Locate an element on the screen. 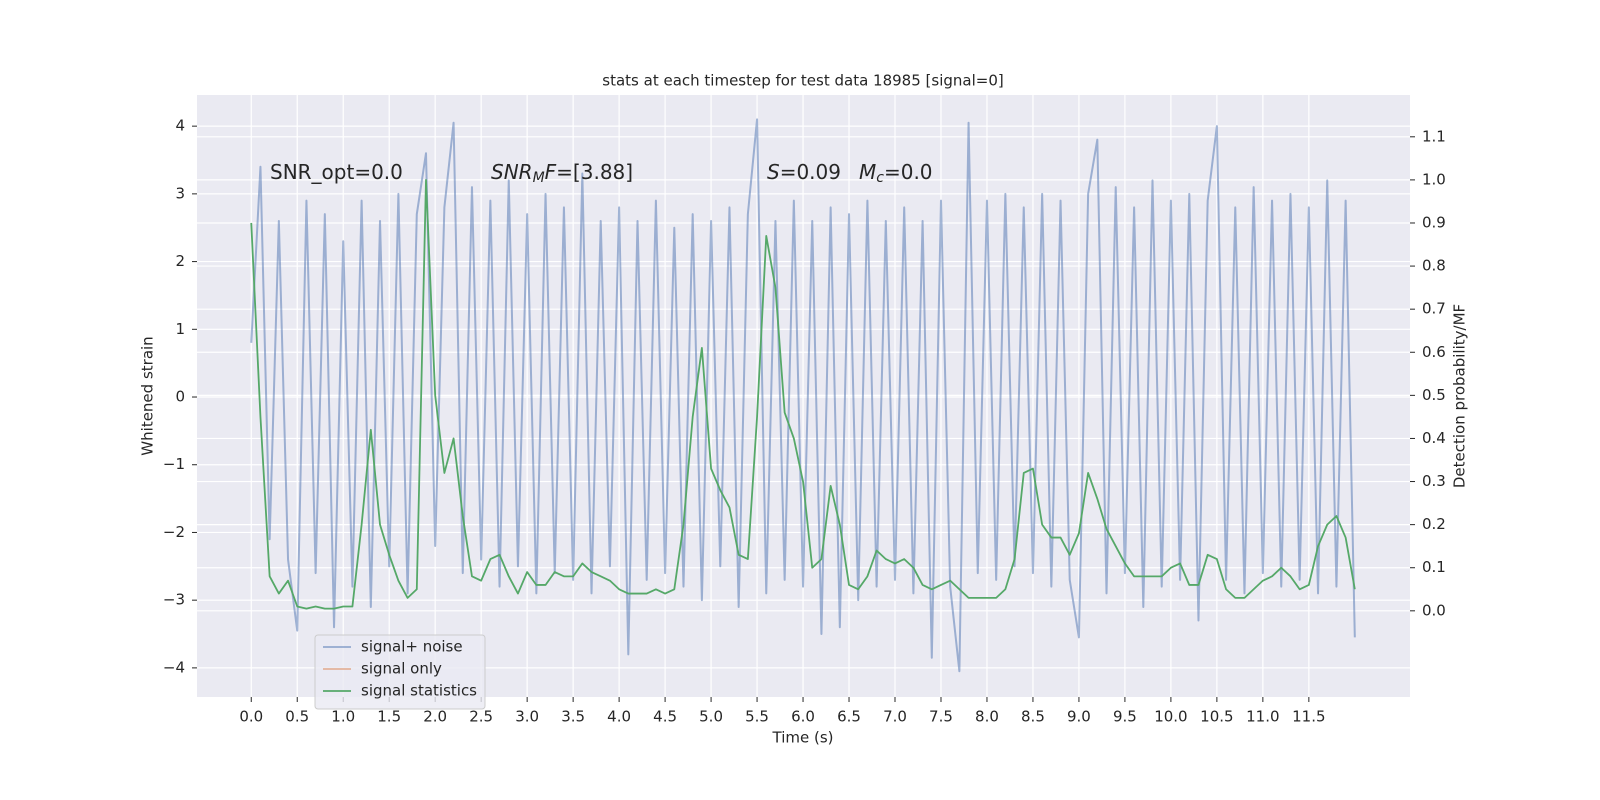 This screenshot has width=1600, height=800. x-tick-label: 7.0 is located at coordinates (895, 717).